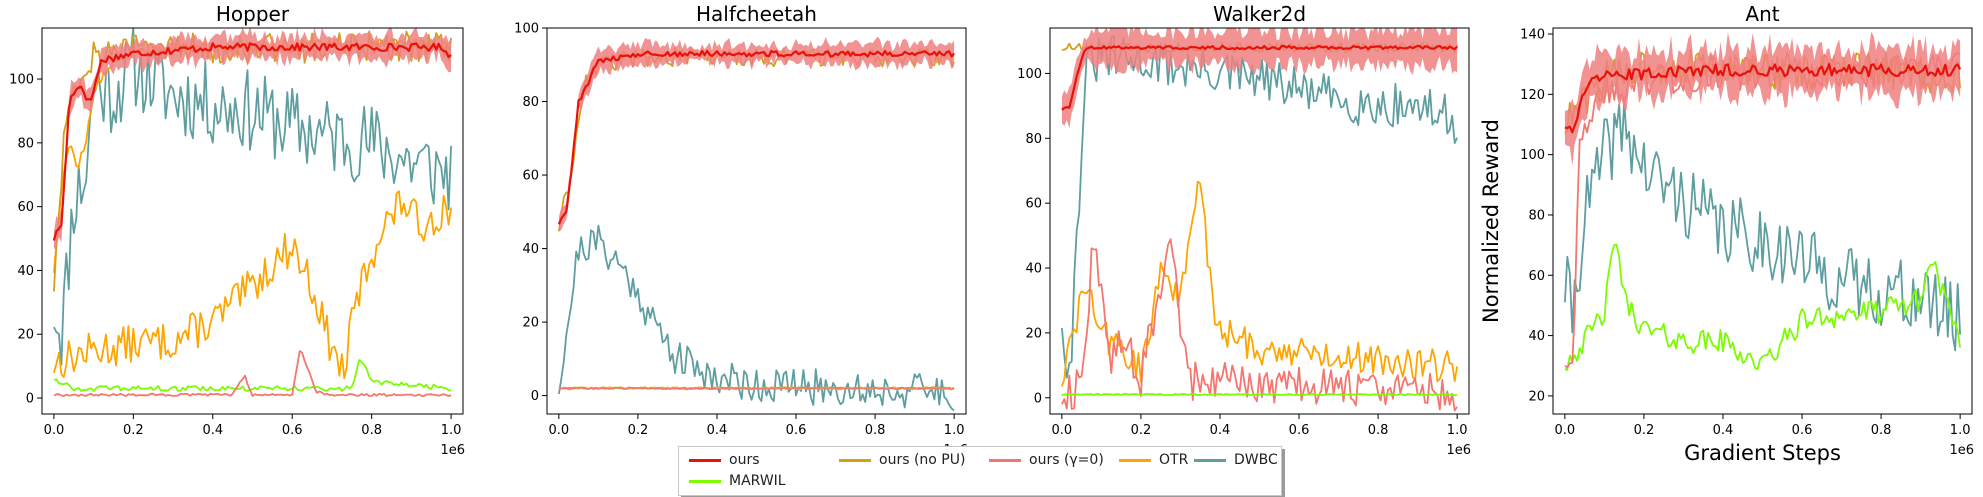 The image size is (1983, 497). Describe the element at coordinates (1174, 460) in the screenshot. I see `legend-label-otr: OTR` at that location.